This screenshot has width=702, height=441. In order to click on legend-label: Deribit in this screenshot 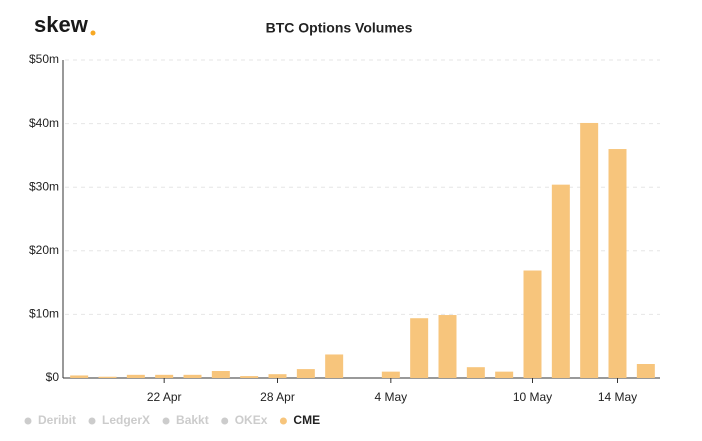, I will do `click(57, 420)`.